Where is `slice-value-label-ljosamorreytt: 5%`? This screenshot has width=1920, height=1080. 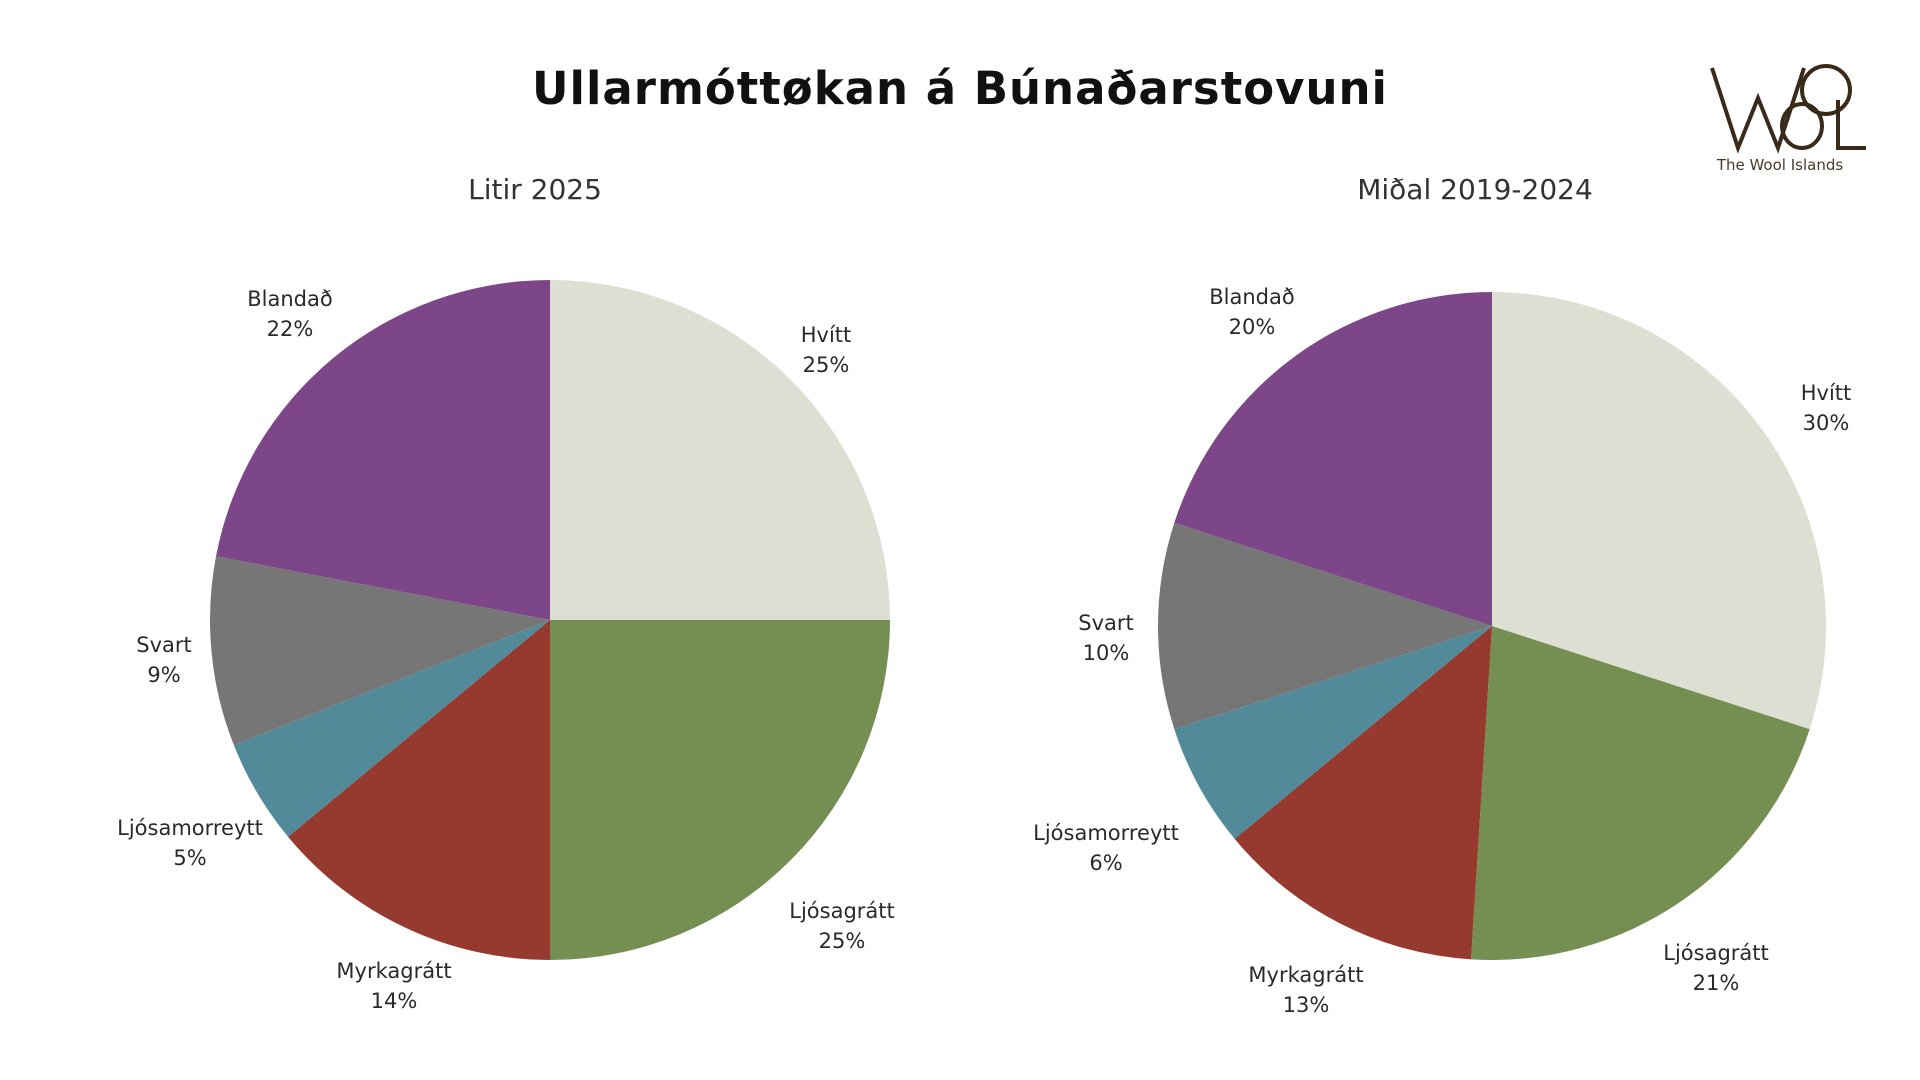 slice-value-label-ljosamorreytt: 5% is located at coordinates (189, 858).